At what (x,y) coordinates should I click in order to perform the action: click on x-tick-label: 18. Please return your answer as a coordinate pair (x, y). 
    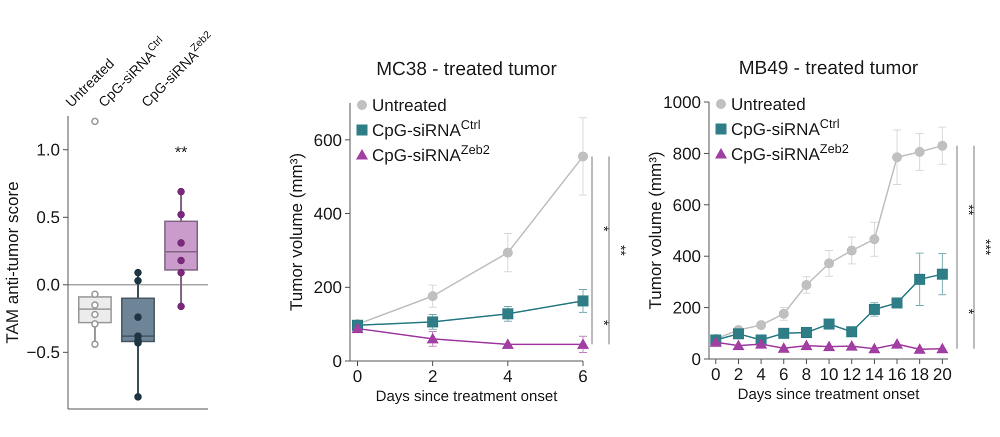
    Looking at the image, I should click on (920, 374).